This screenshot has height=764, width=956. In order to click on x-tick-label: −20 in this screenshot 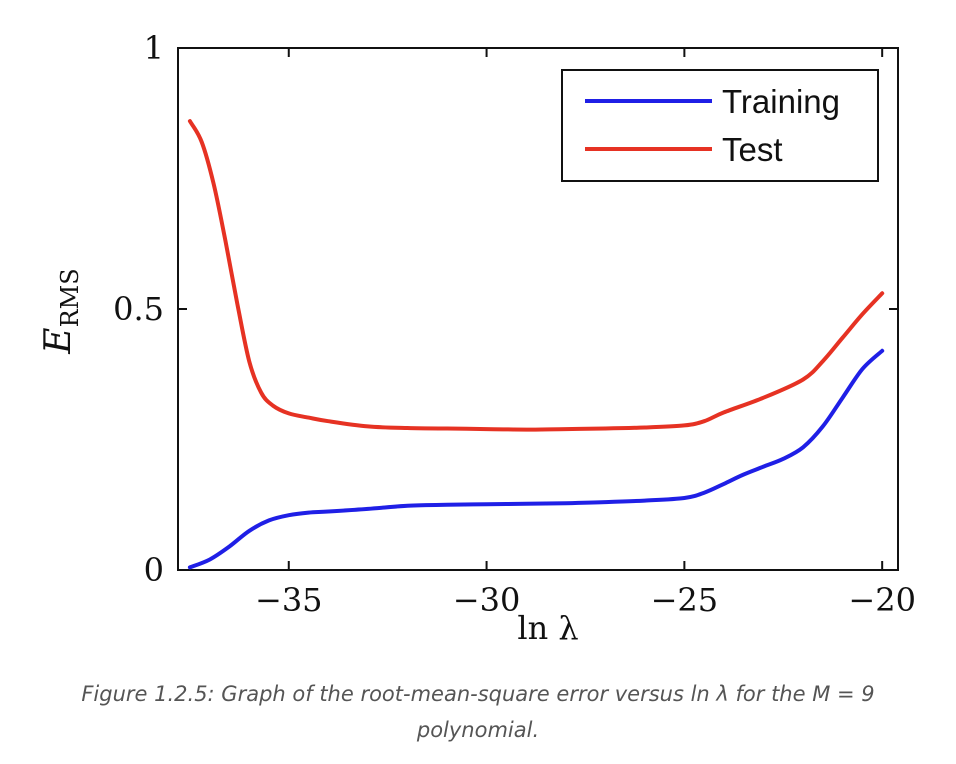, I will do `click(882, 600)`.